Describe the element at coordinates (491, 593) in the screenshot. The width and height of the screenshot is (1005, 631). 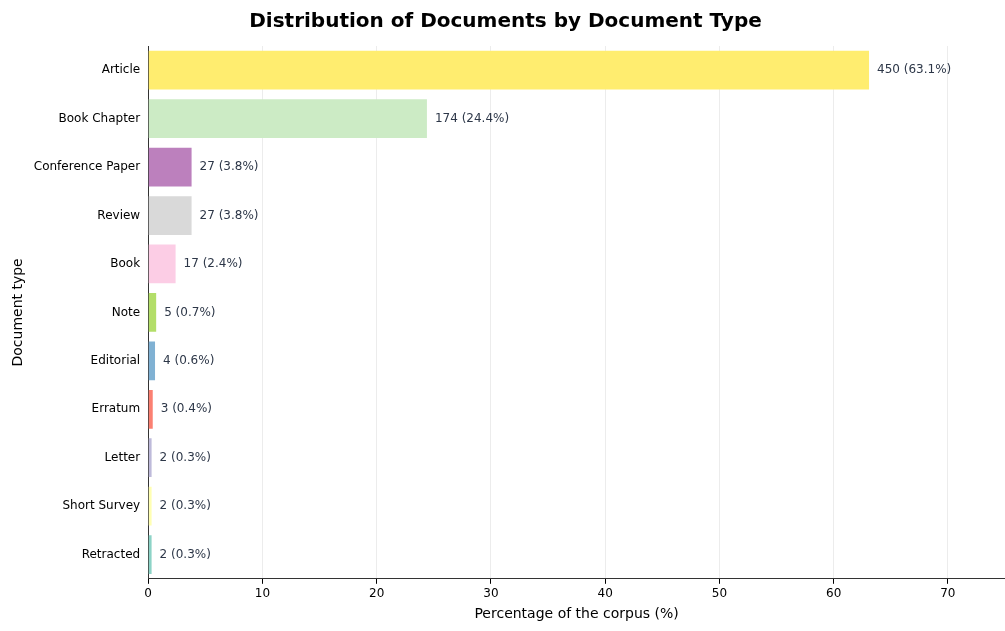
I see `x-tick-label: 30` at that location.